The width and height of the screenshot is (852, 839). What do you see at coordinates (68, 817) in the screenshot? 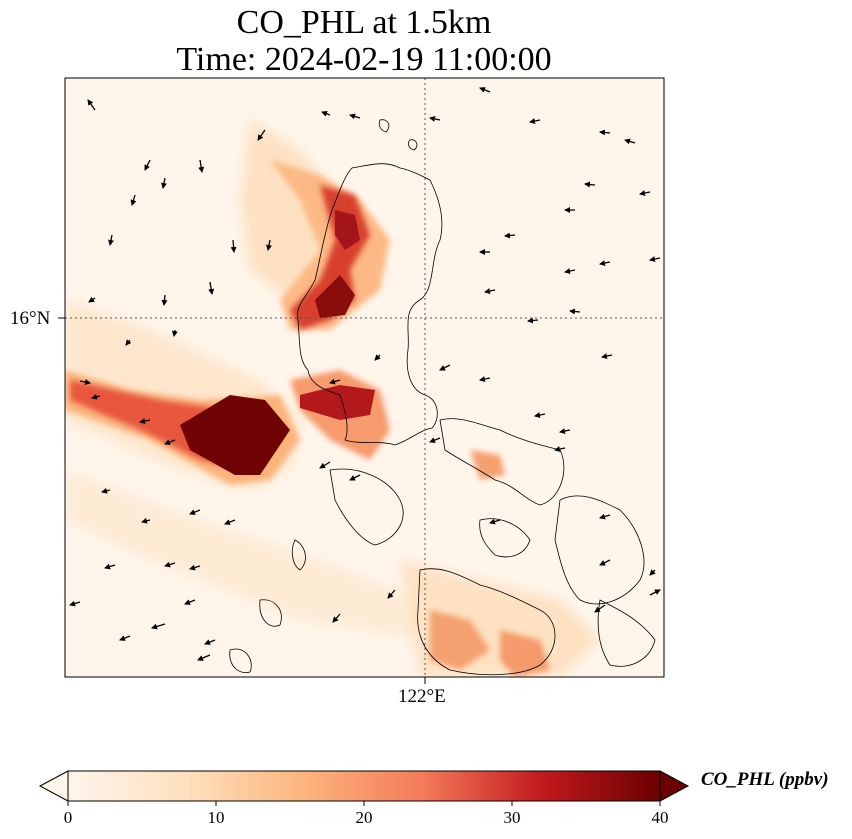
I see `colorbar-tick-label: 0` at bounding box center [68, 817].